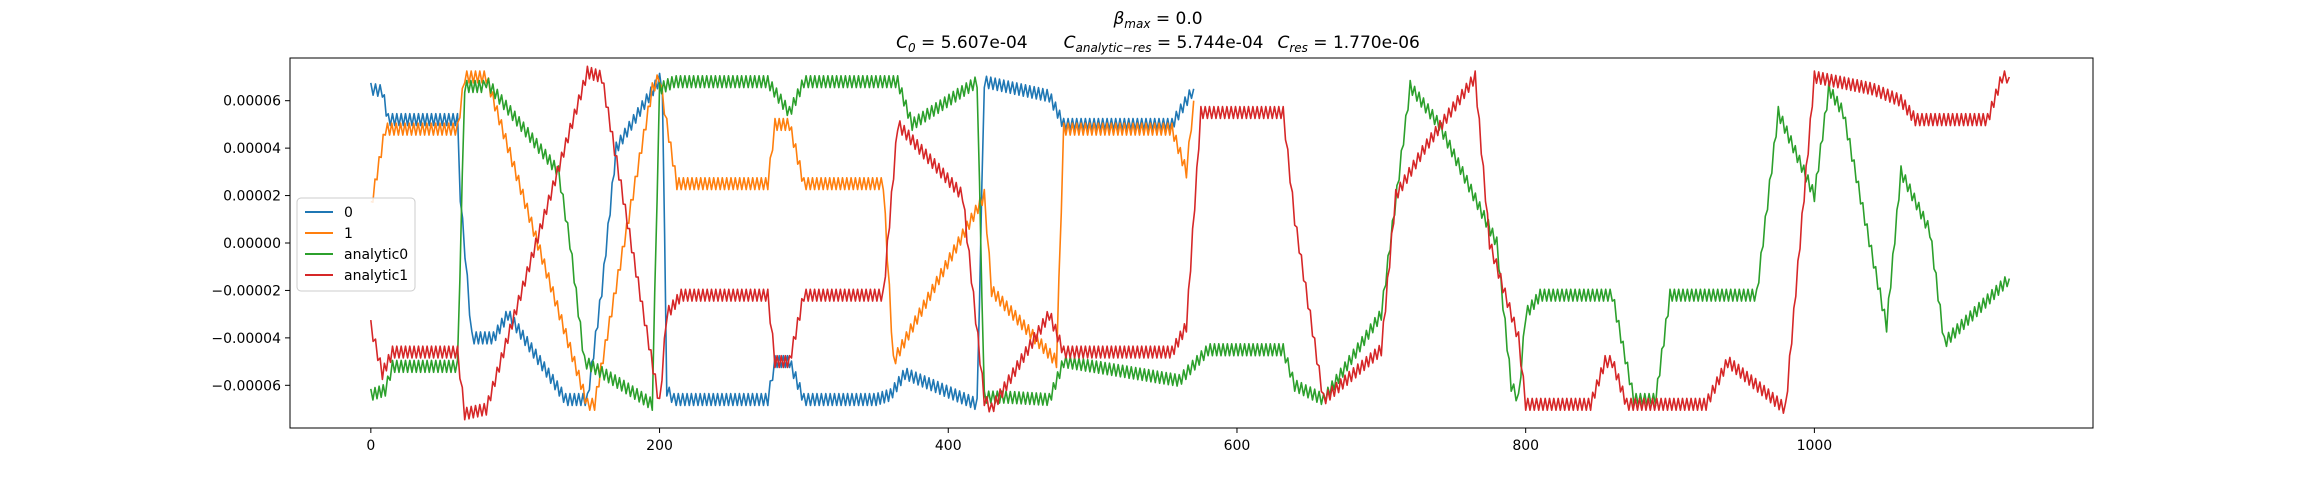 The width and height of the screenshot is (2317, 480). I want to click on legend-frame, so click(356, 244).